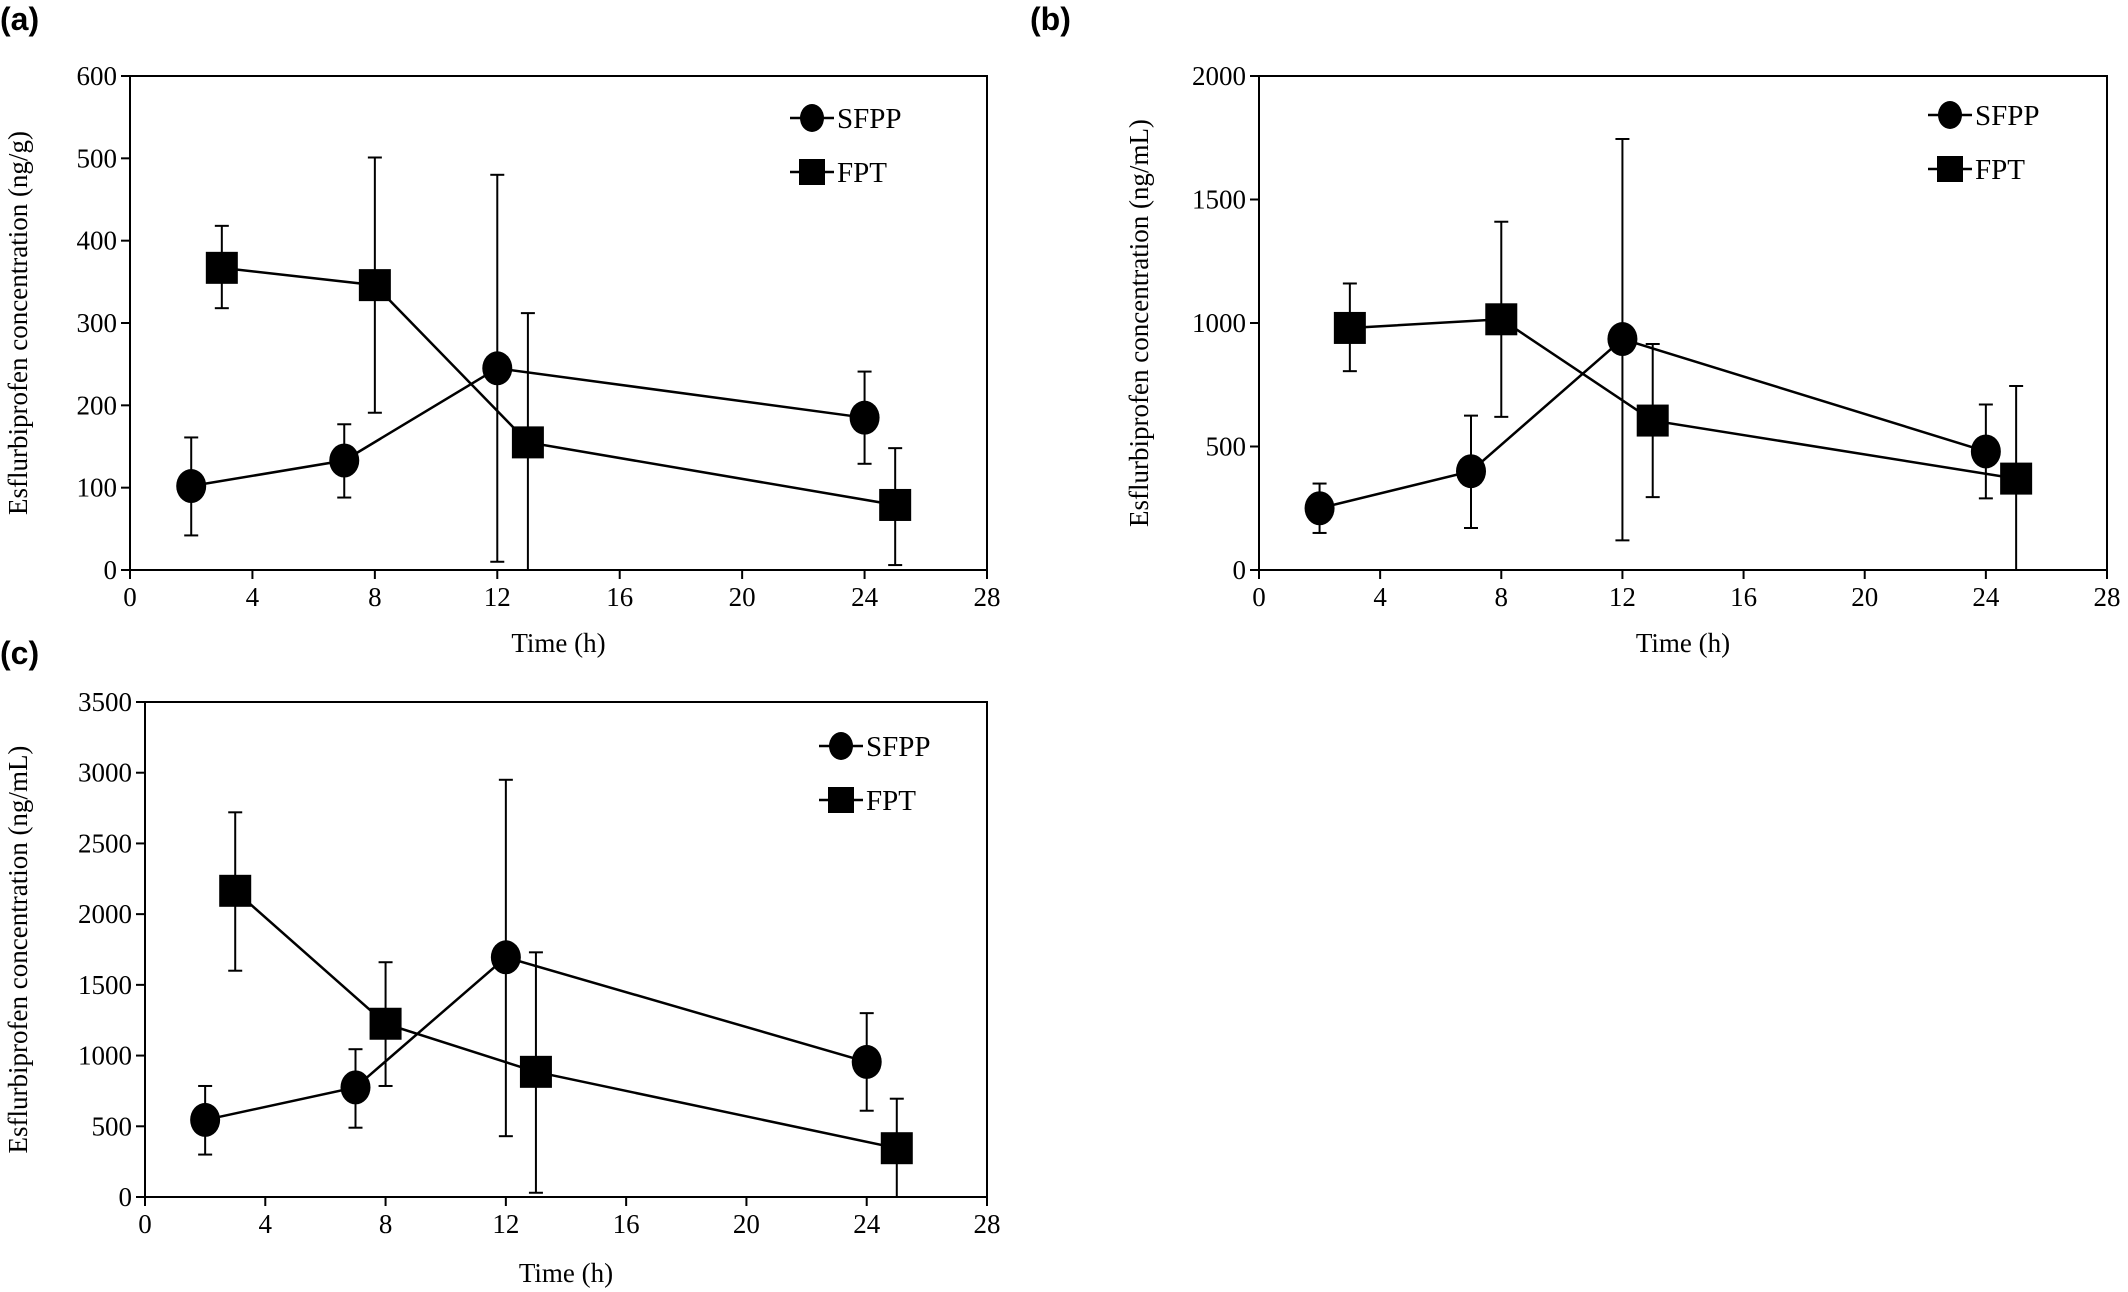  What do you see at coordinates (105, 702) in the screenshot?
I see `y-tick-label: 3500` at bounding box center [105, 702].